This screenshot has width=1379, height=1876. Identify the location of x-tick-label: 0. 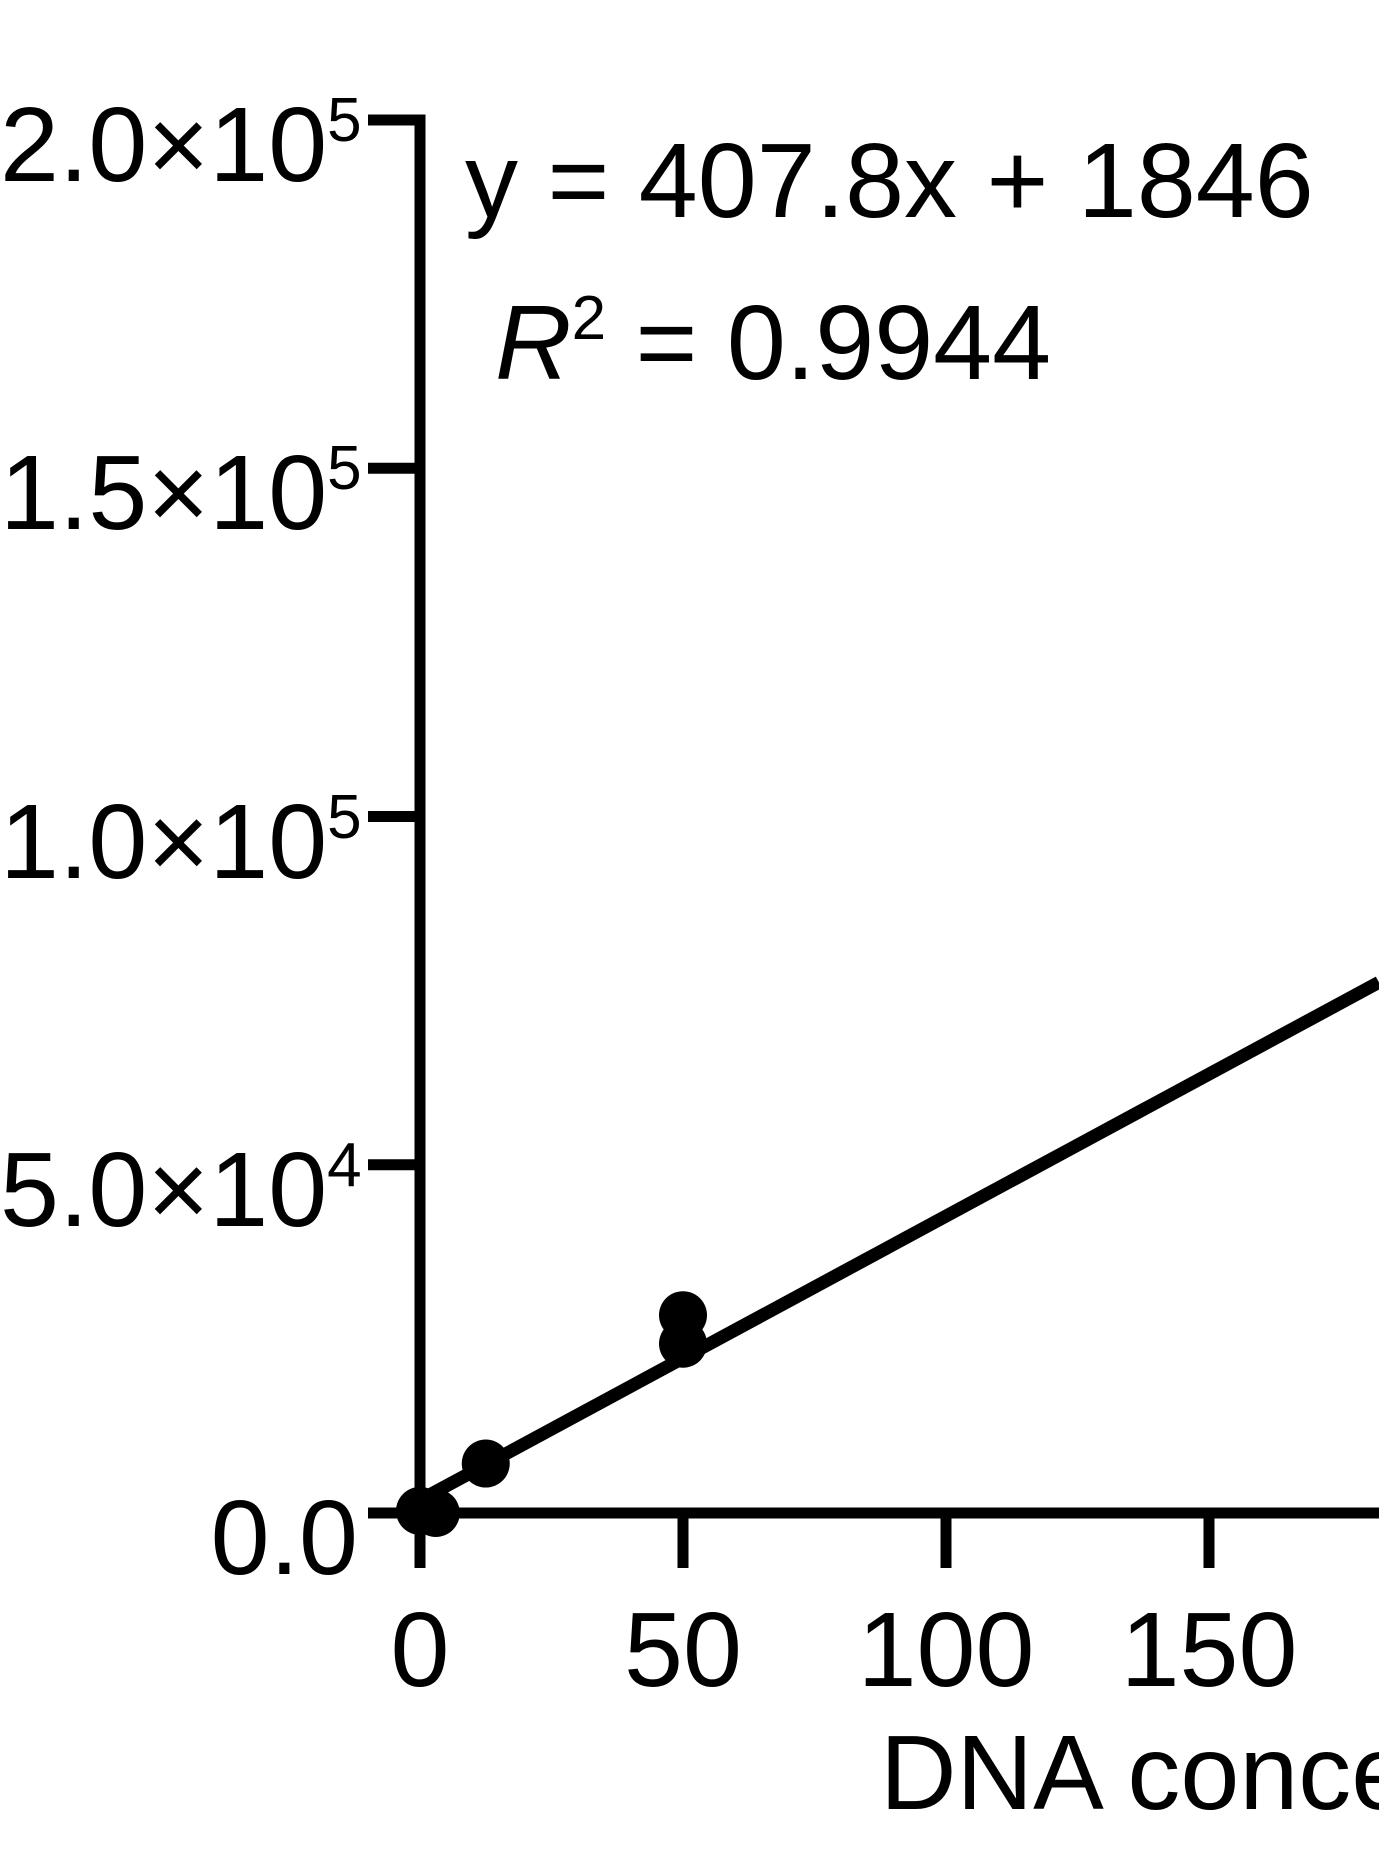
(420, 1650).